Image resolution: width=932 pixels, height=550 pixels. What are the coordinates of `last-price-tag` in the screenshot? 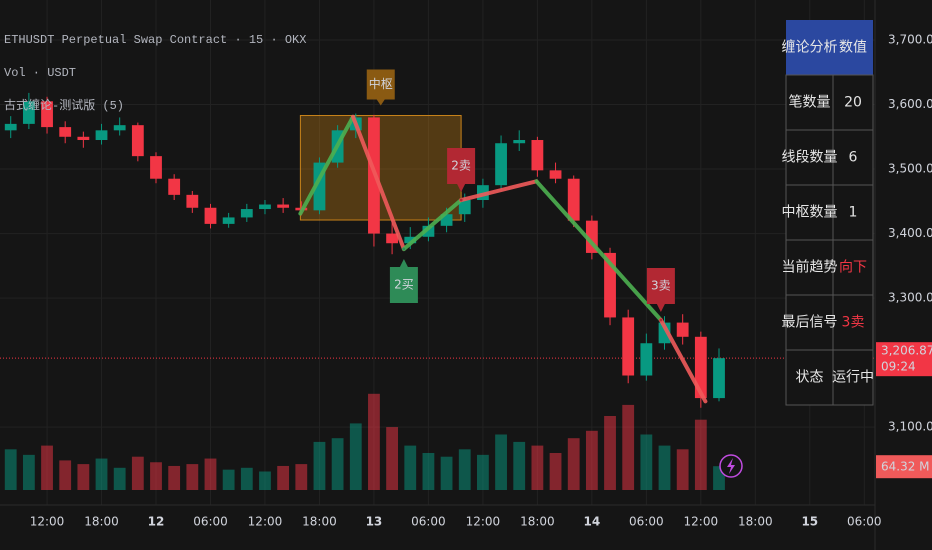 It's located at (904, 359).